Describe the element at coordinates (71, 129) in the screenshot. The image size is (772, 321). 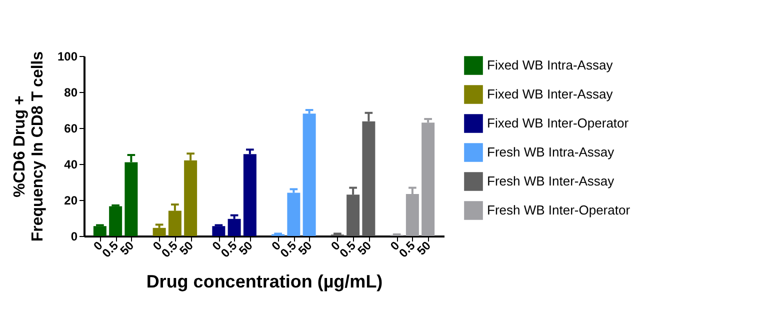
I see `y-tick-label: 60` at that location.